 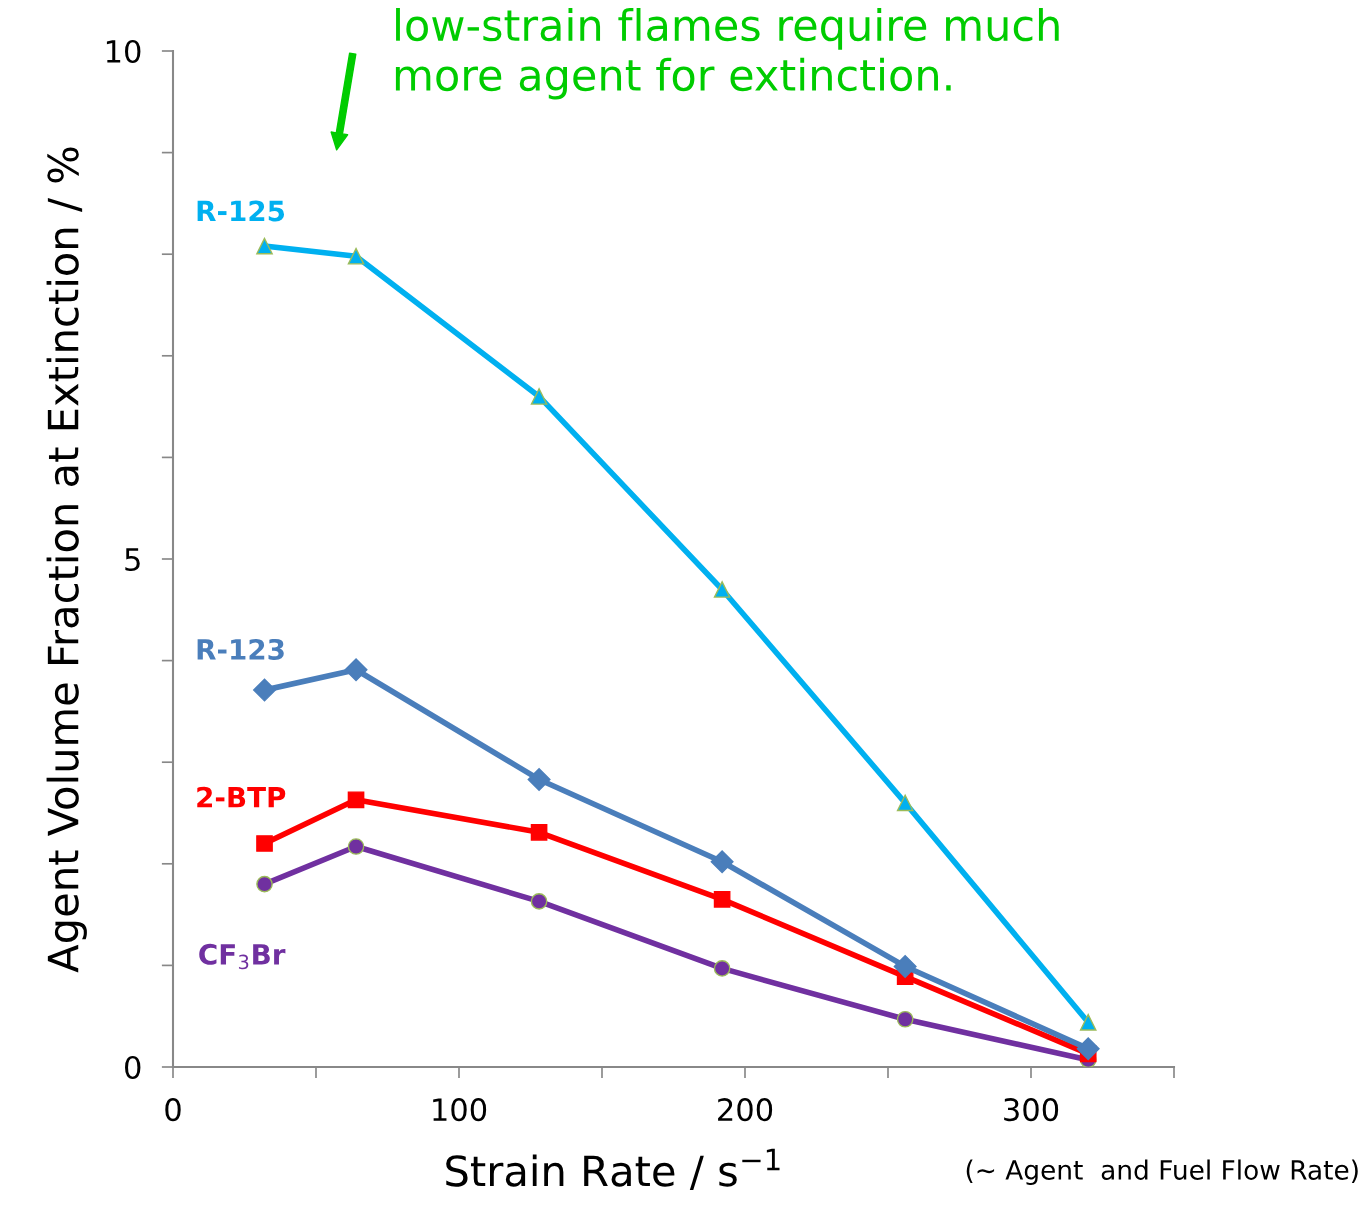 I want to click on series-label: 2-BTP, so click(x=241, y=797).